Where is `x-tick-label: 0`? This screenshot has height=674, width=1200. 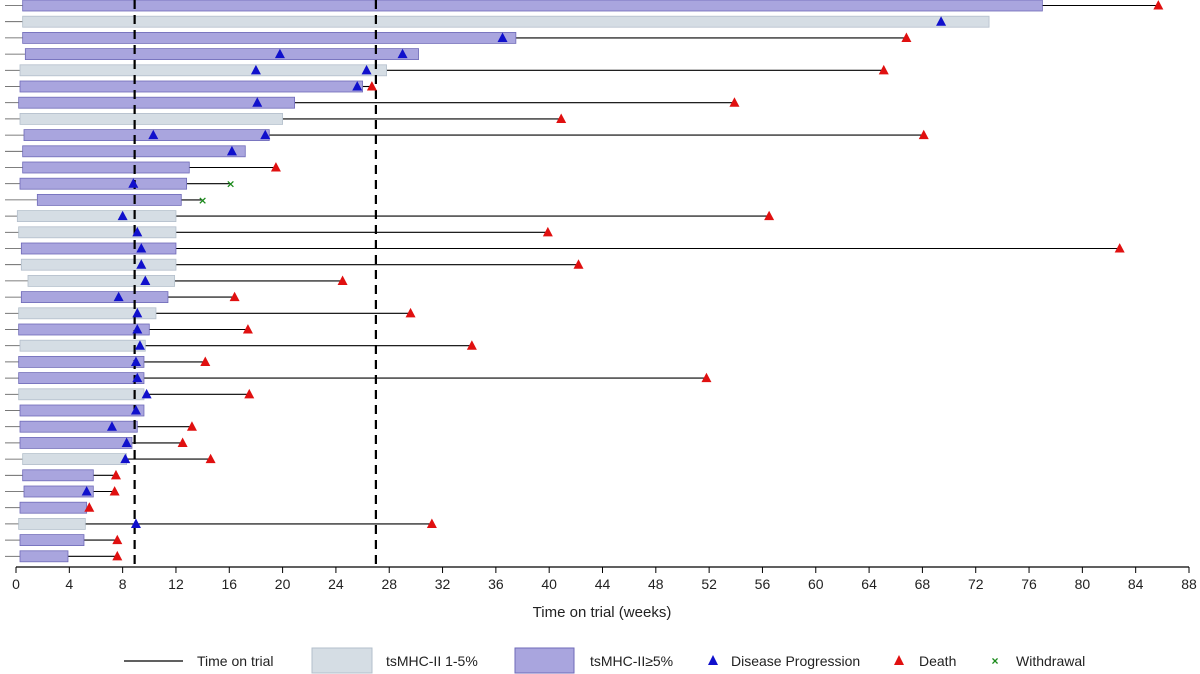 x-tick-label: 0 is located at coordinates (16, 584).